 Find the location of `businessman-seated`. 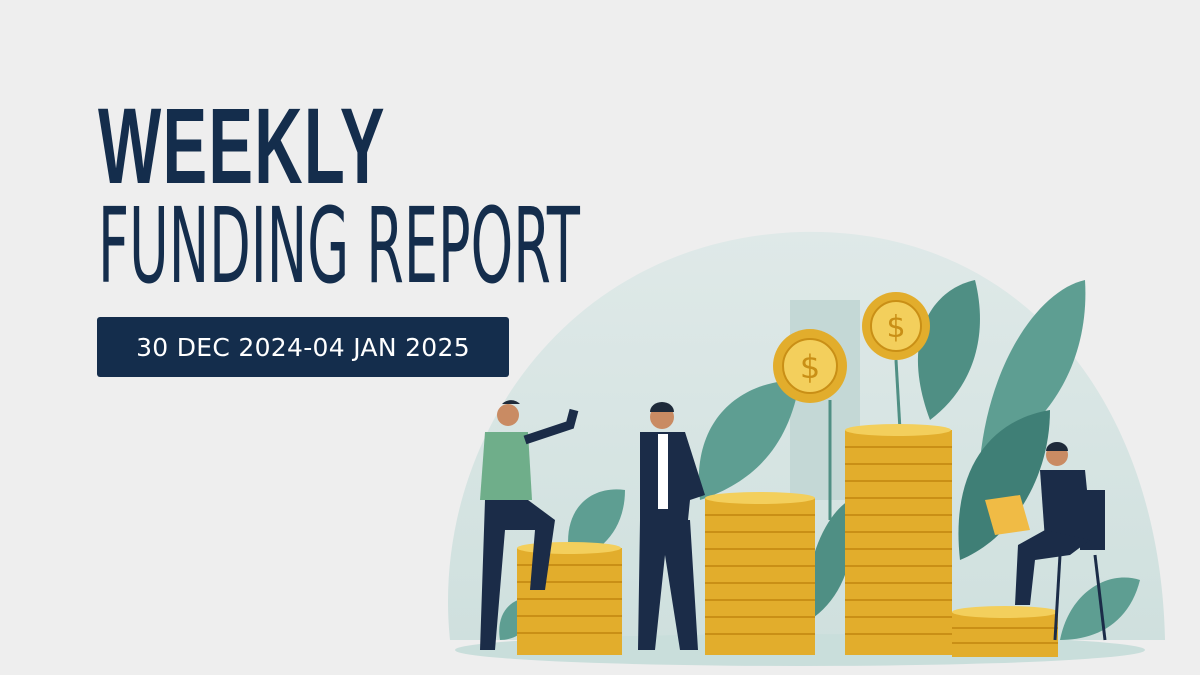

businessman-seated is located at coordinates (1046, 541).